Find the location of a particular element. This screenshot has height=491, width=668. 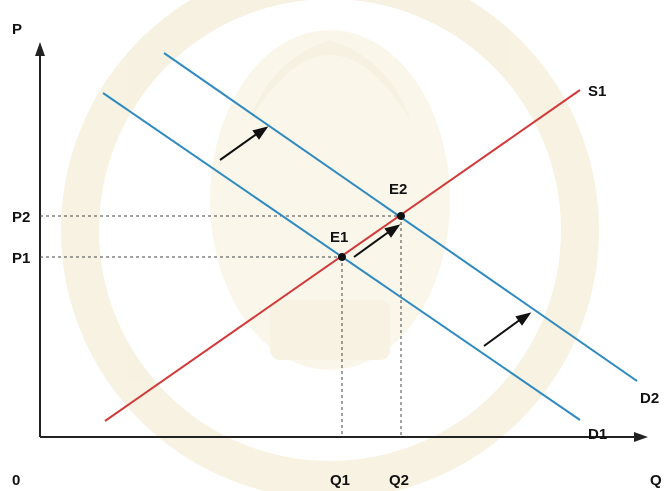

e1-point is located at coordinates (342, 257).